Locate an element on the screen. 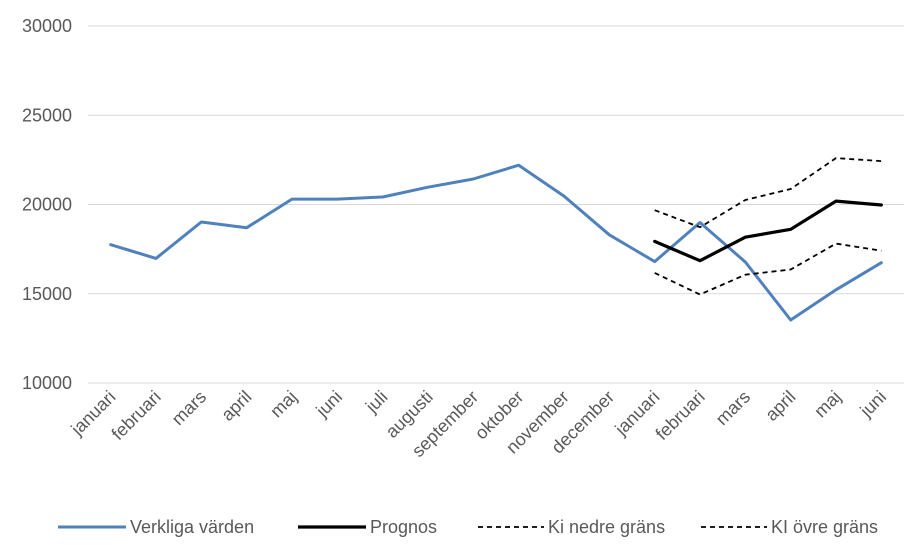 Image resolution: width=909 pixels, height=545 pixels. y-tick-label: 15000 is located at coordinates (47, 294).